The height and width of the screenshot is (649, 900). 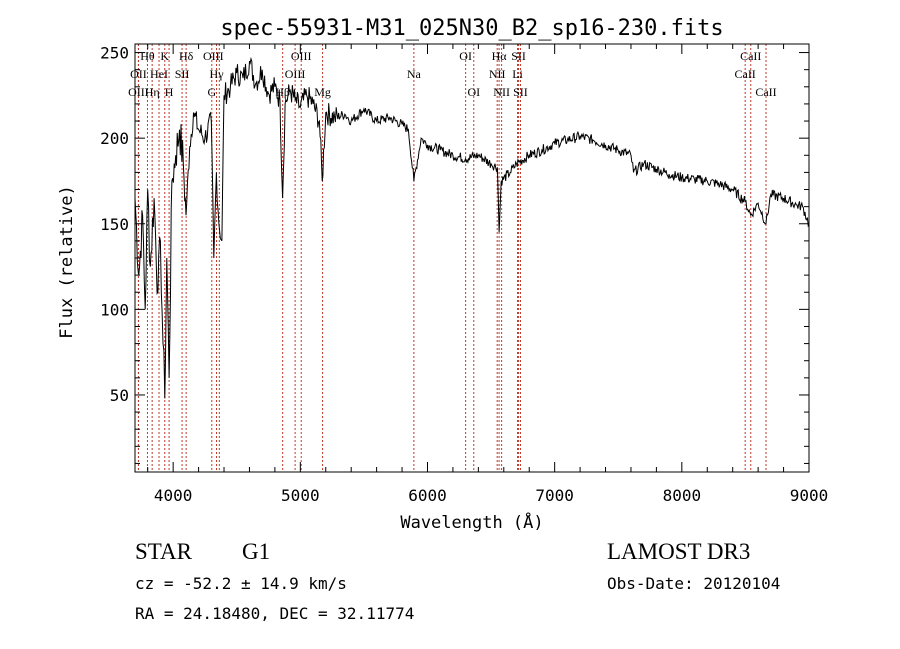 What do you see at coordinates (114, 53) in the screenshot?
I see `y-tick-label: 250` at bounding box center [114, 53].